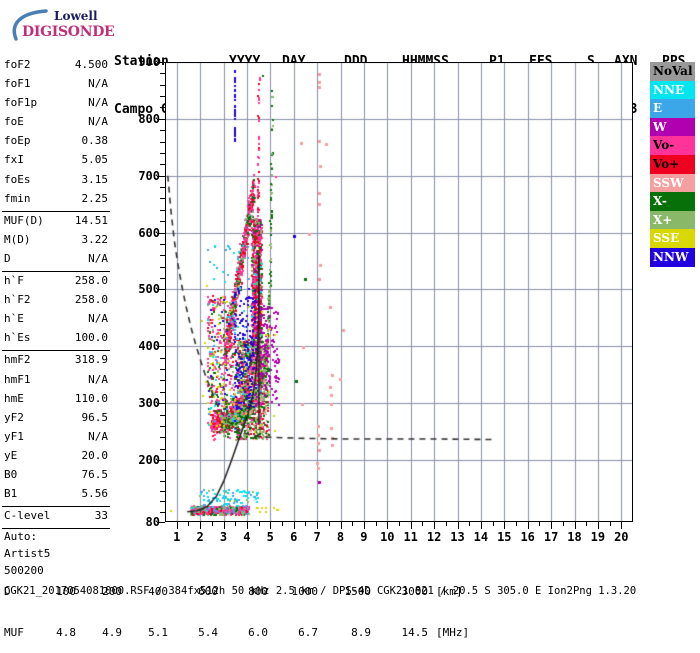  I want to click on param-value: 3.22, so click(95, 239).